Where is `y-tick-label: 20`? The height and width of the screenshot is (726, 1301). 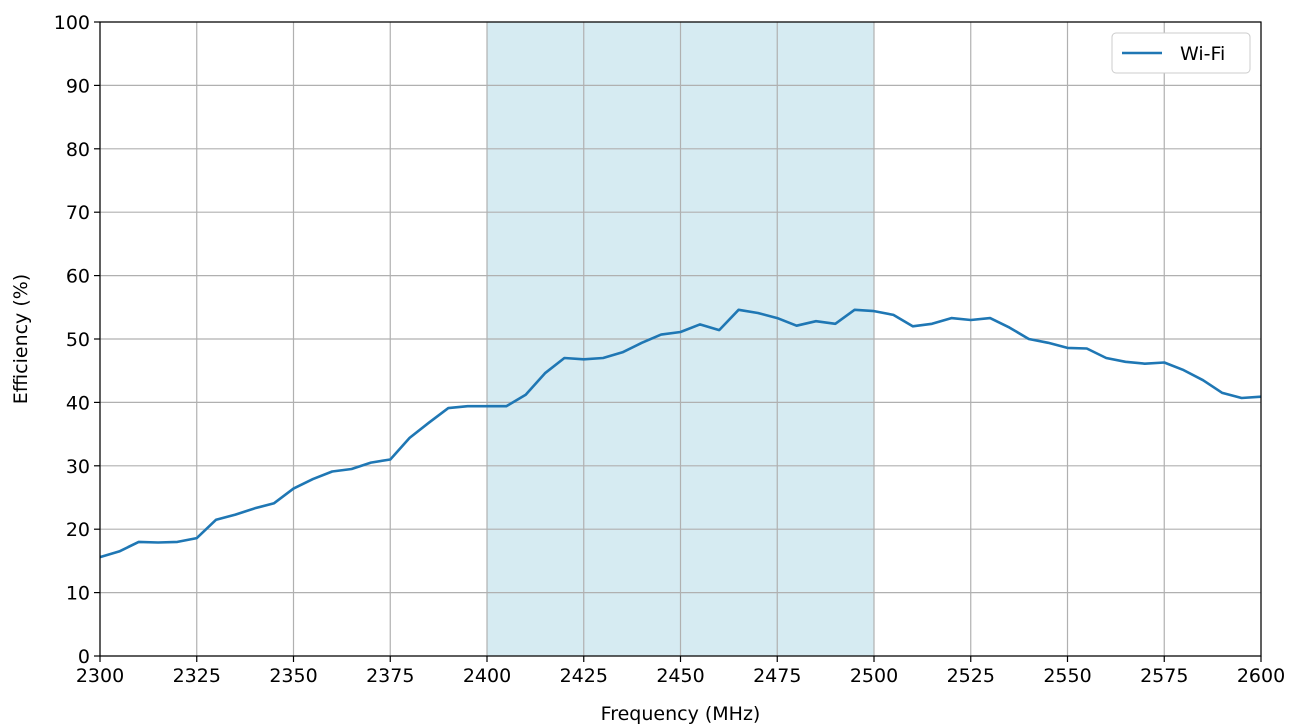 y-tick-label: 20 is located at coordinates (78, 530).